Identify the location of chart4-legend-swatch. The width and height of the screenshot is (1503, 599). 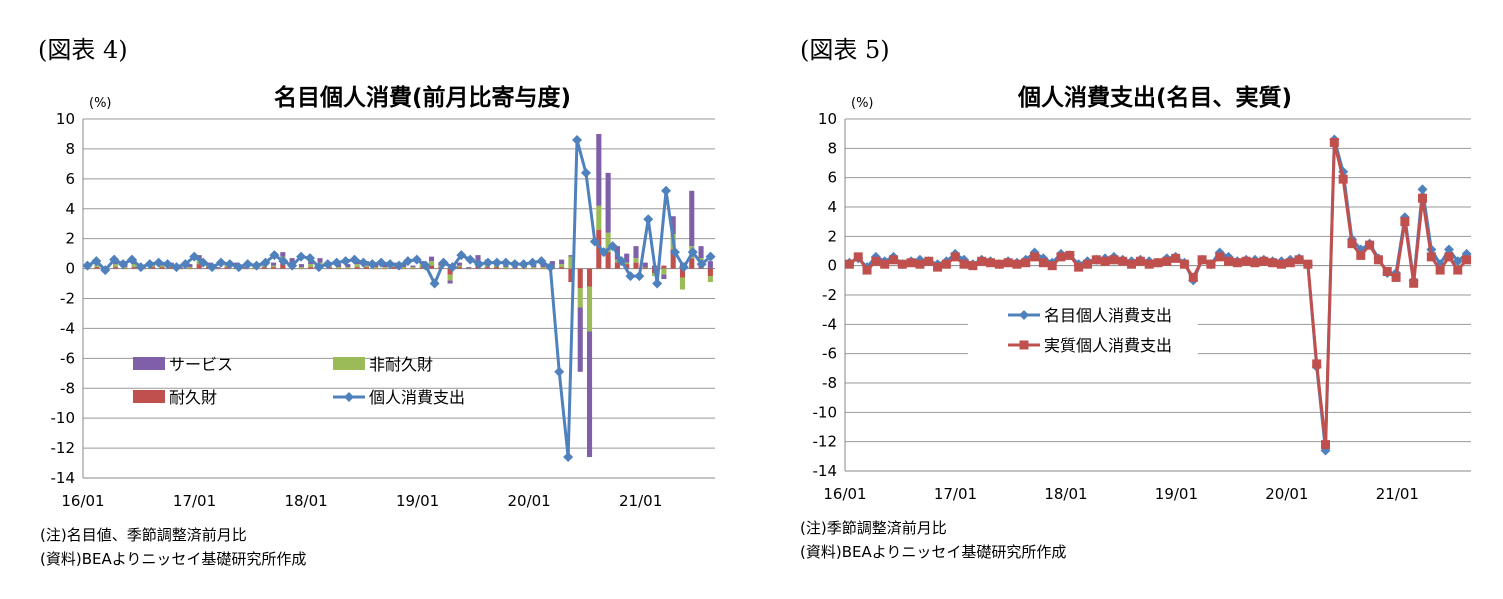
(349, 363).